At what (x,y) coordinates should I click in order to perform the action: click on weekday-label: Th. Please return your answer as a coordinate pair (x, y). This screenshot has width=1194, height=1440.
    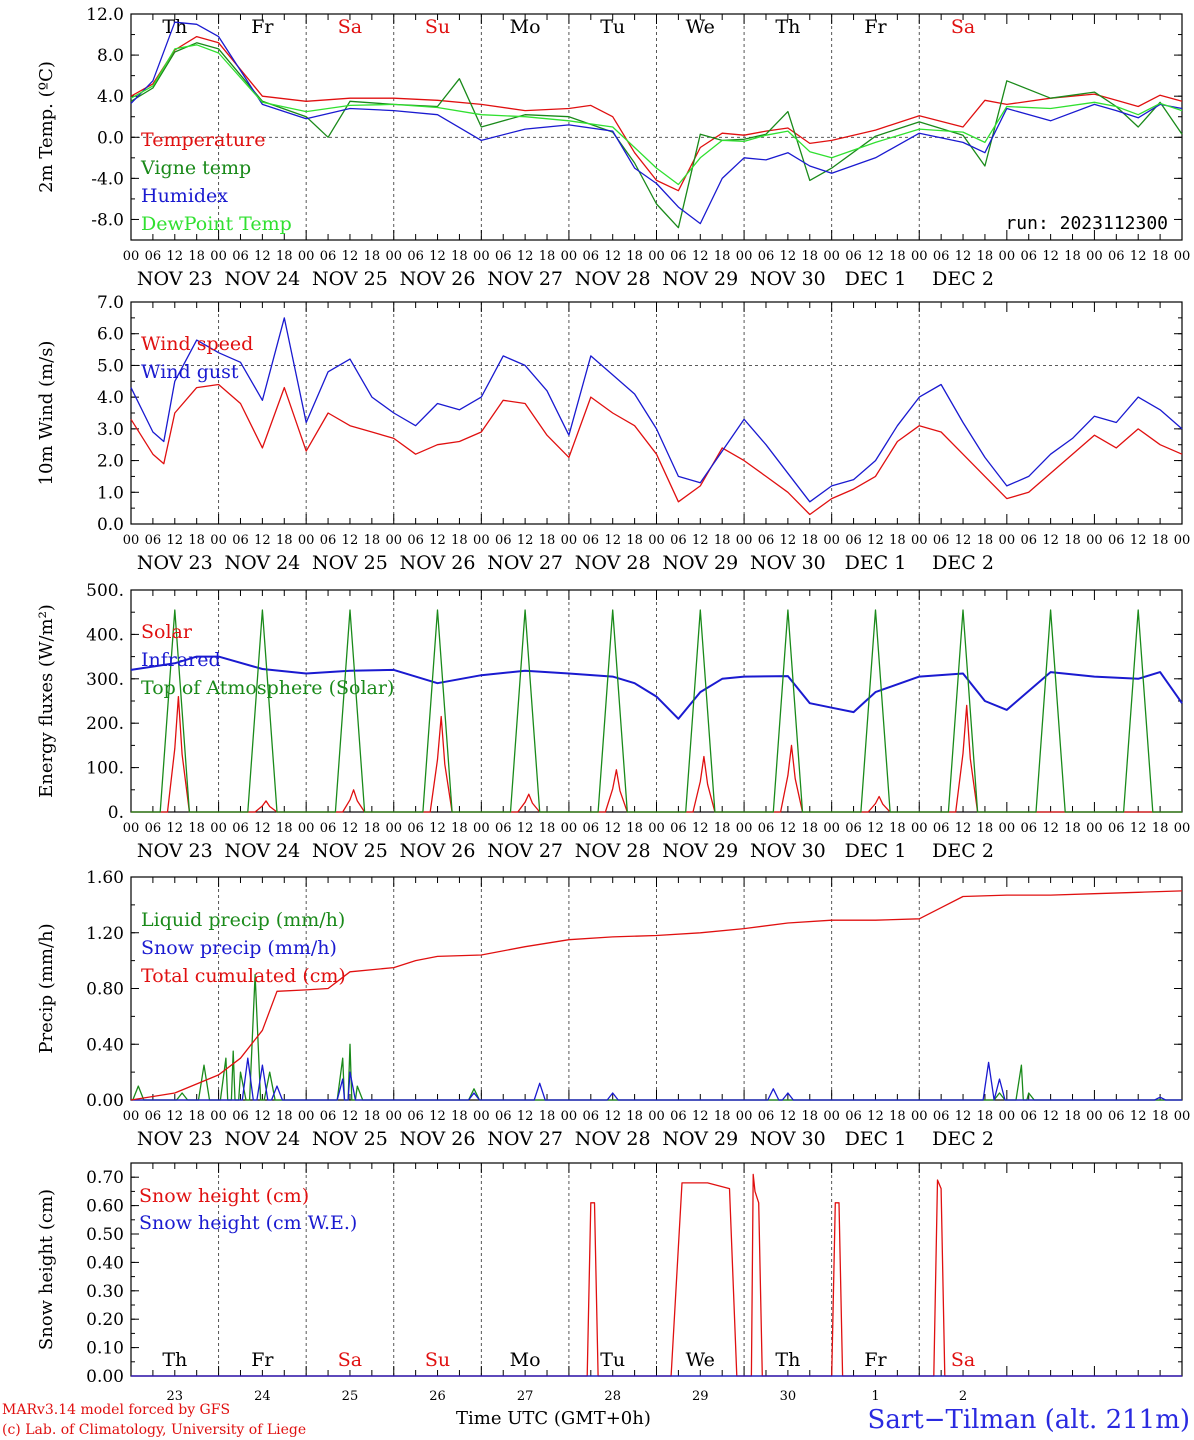
    Looking at the image, I should click on (174, 27).